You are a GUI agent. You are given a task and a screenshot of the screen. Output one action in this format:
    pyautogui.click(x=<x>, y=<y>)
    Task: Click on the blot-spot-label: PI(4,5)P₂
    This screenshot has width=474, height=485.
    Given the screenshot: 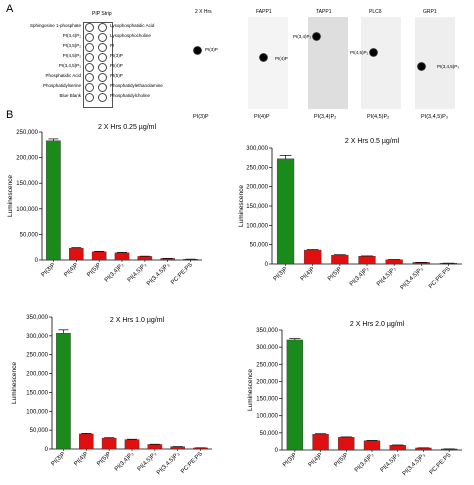 What is the action you would take?
    pyautogui.click(x=359, y=52)
    